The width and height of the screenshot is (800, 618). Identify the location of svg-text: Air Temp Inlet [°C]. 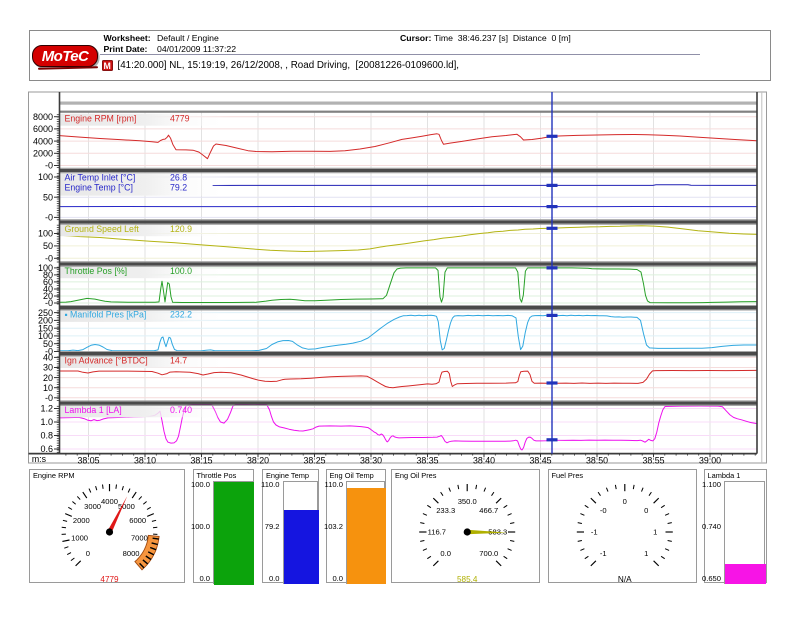
(100, 178).